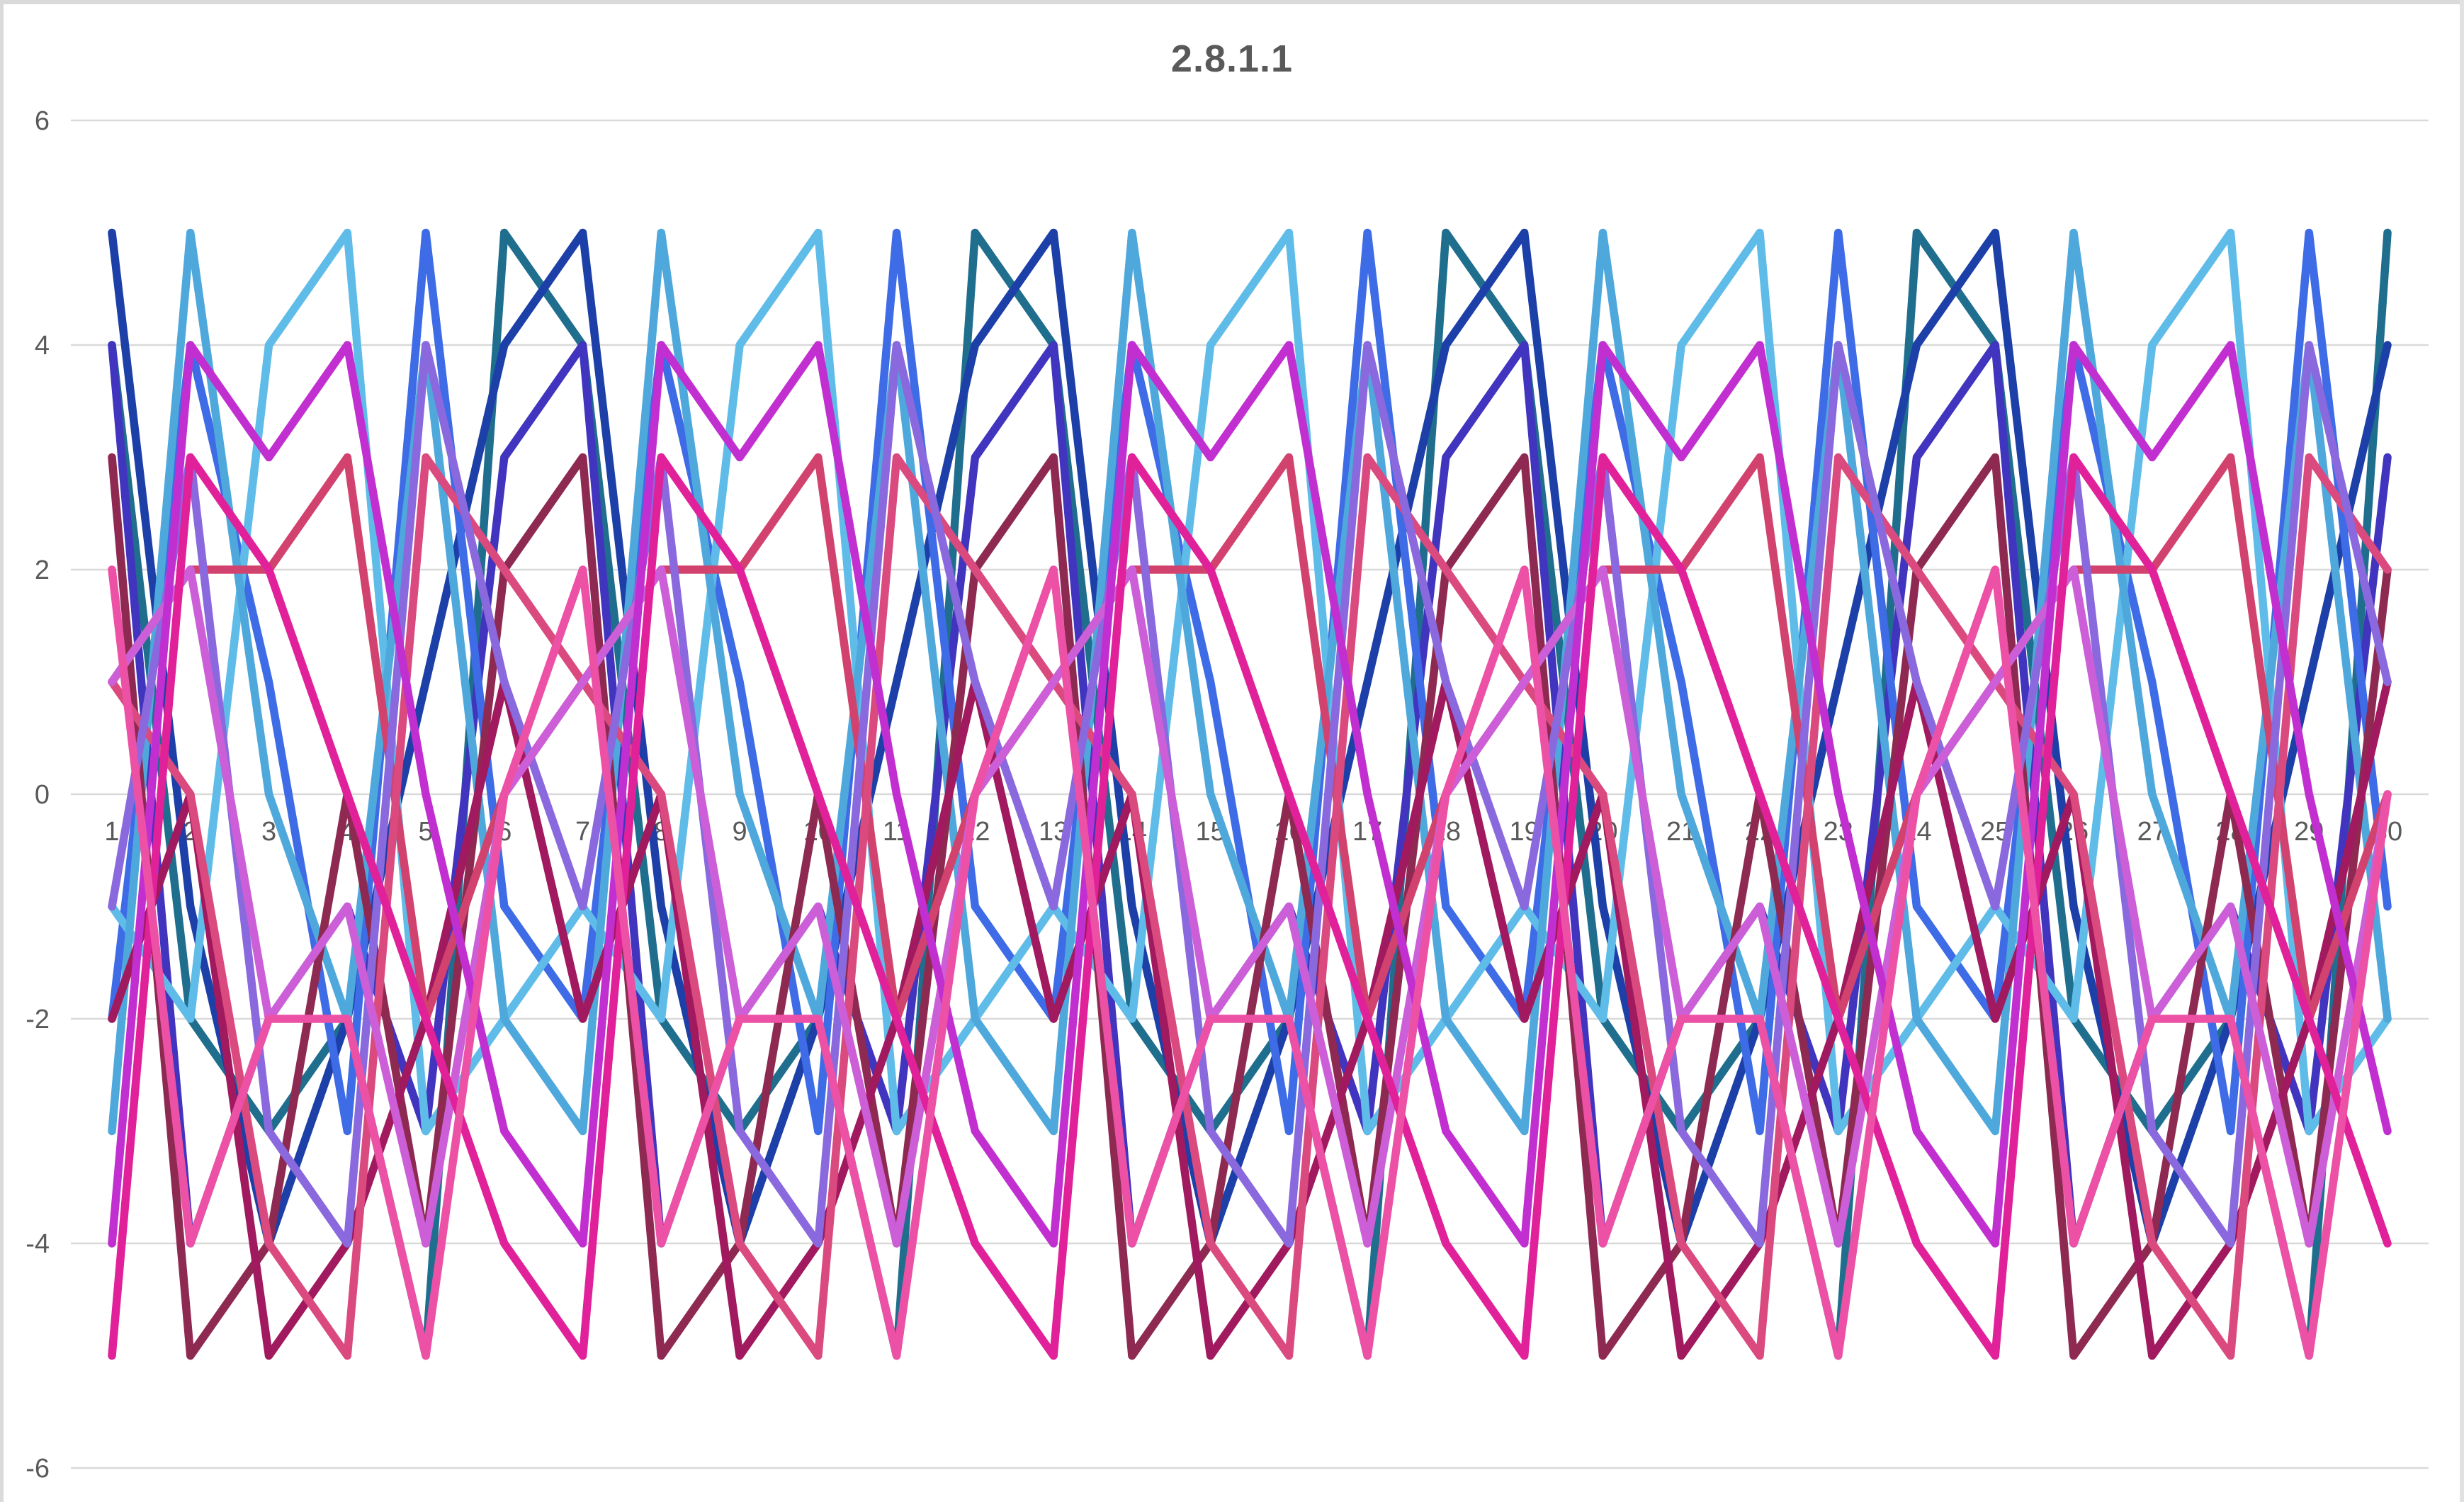 The width and height of the screenshot is (2464, 1502). I want to click on window-left-border, so click(2, 751).